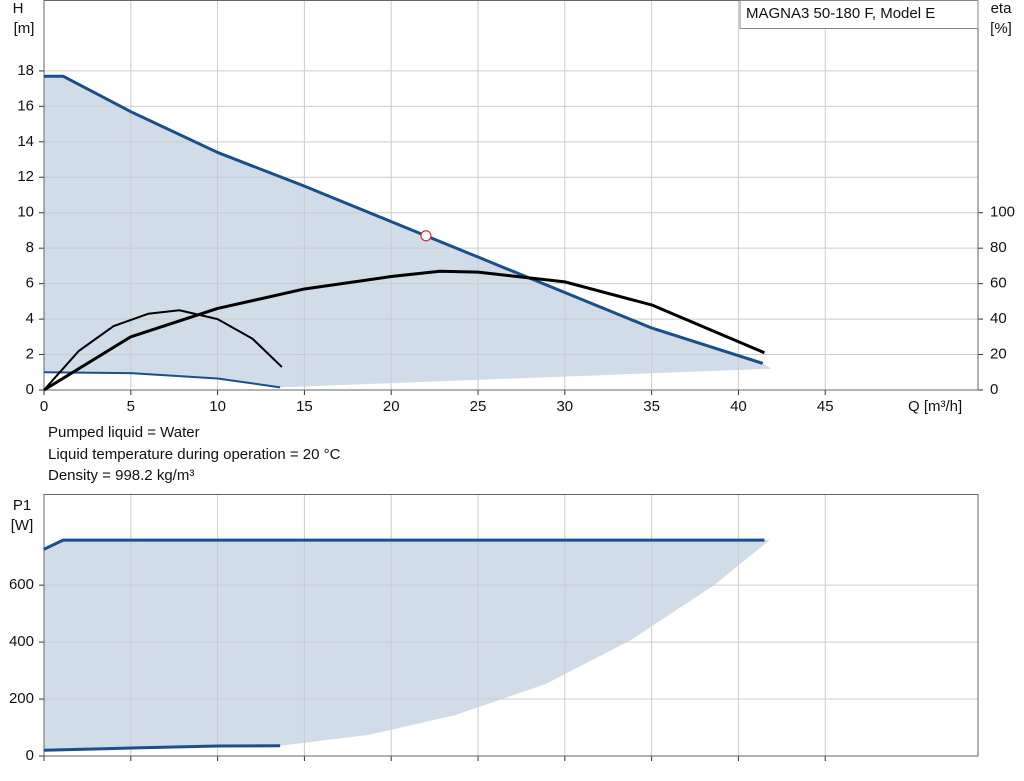  Describe the element at coordinates (840, 13) in the screenshot. I see `chart-title: MAGNA3 50-180 F, Model E` at that location.